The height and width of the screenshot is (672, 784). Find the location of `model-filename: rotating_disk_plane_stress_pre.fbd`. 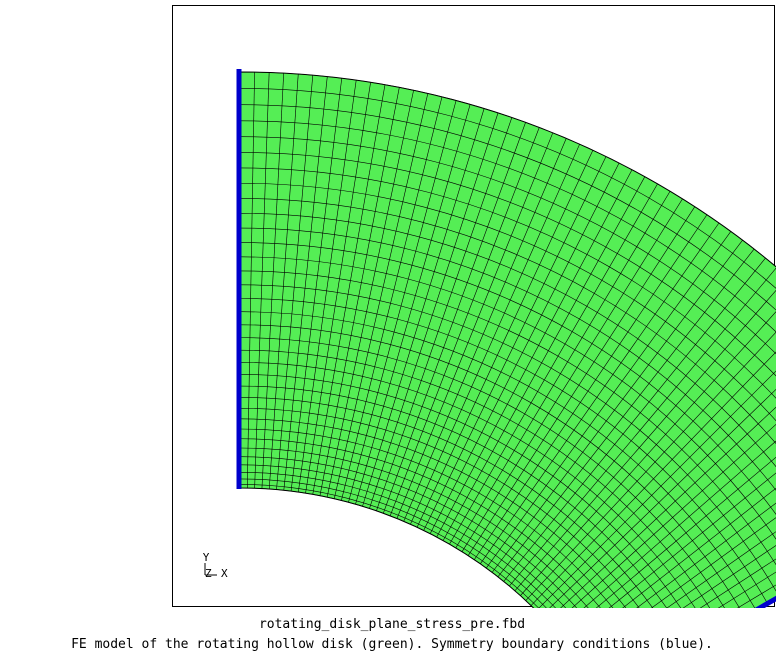

model-filename: rotating_disk_plane_stress_pre.fbd is located at coordinates (392, 624).